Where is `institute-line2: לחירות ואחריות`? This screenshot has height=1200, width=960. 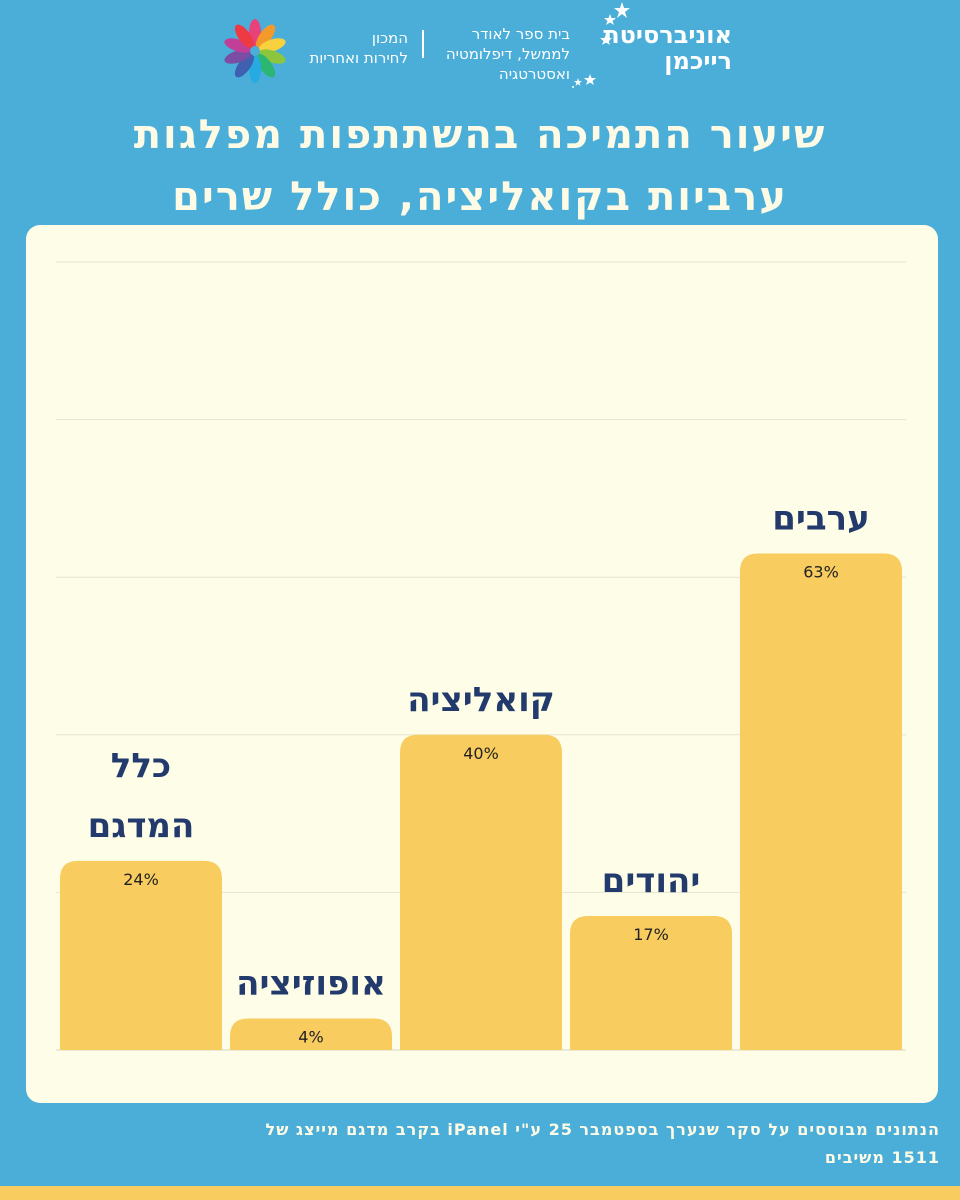
institute-line2: לחירות ואחריות is located at coordinates (358, 58).